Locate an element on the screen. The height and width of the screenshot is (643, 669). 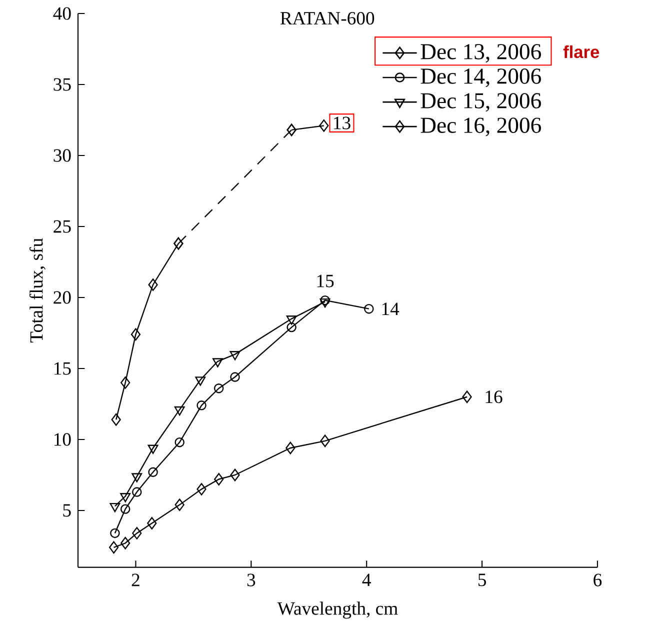
y-tick-label: 25 is located at coordinates (62, 226).